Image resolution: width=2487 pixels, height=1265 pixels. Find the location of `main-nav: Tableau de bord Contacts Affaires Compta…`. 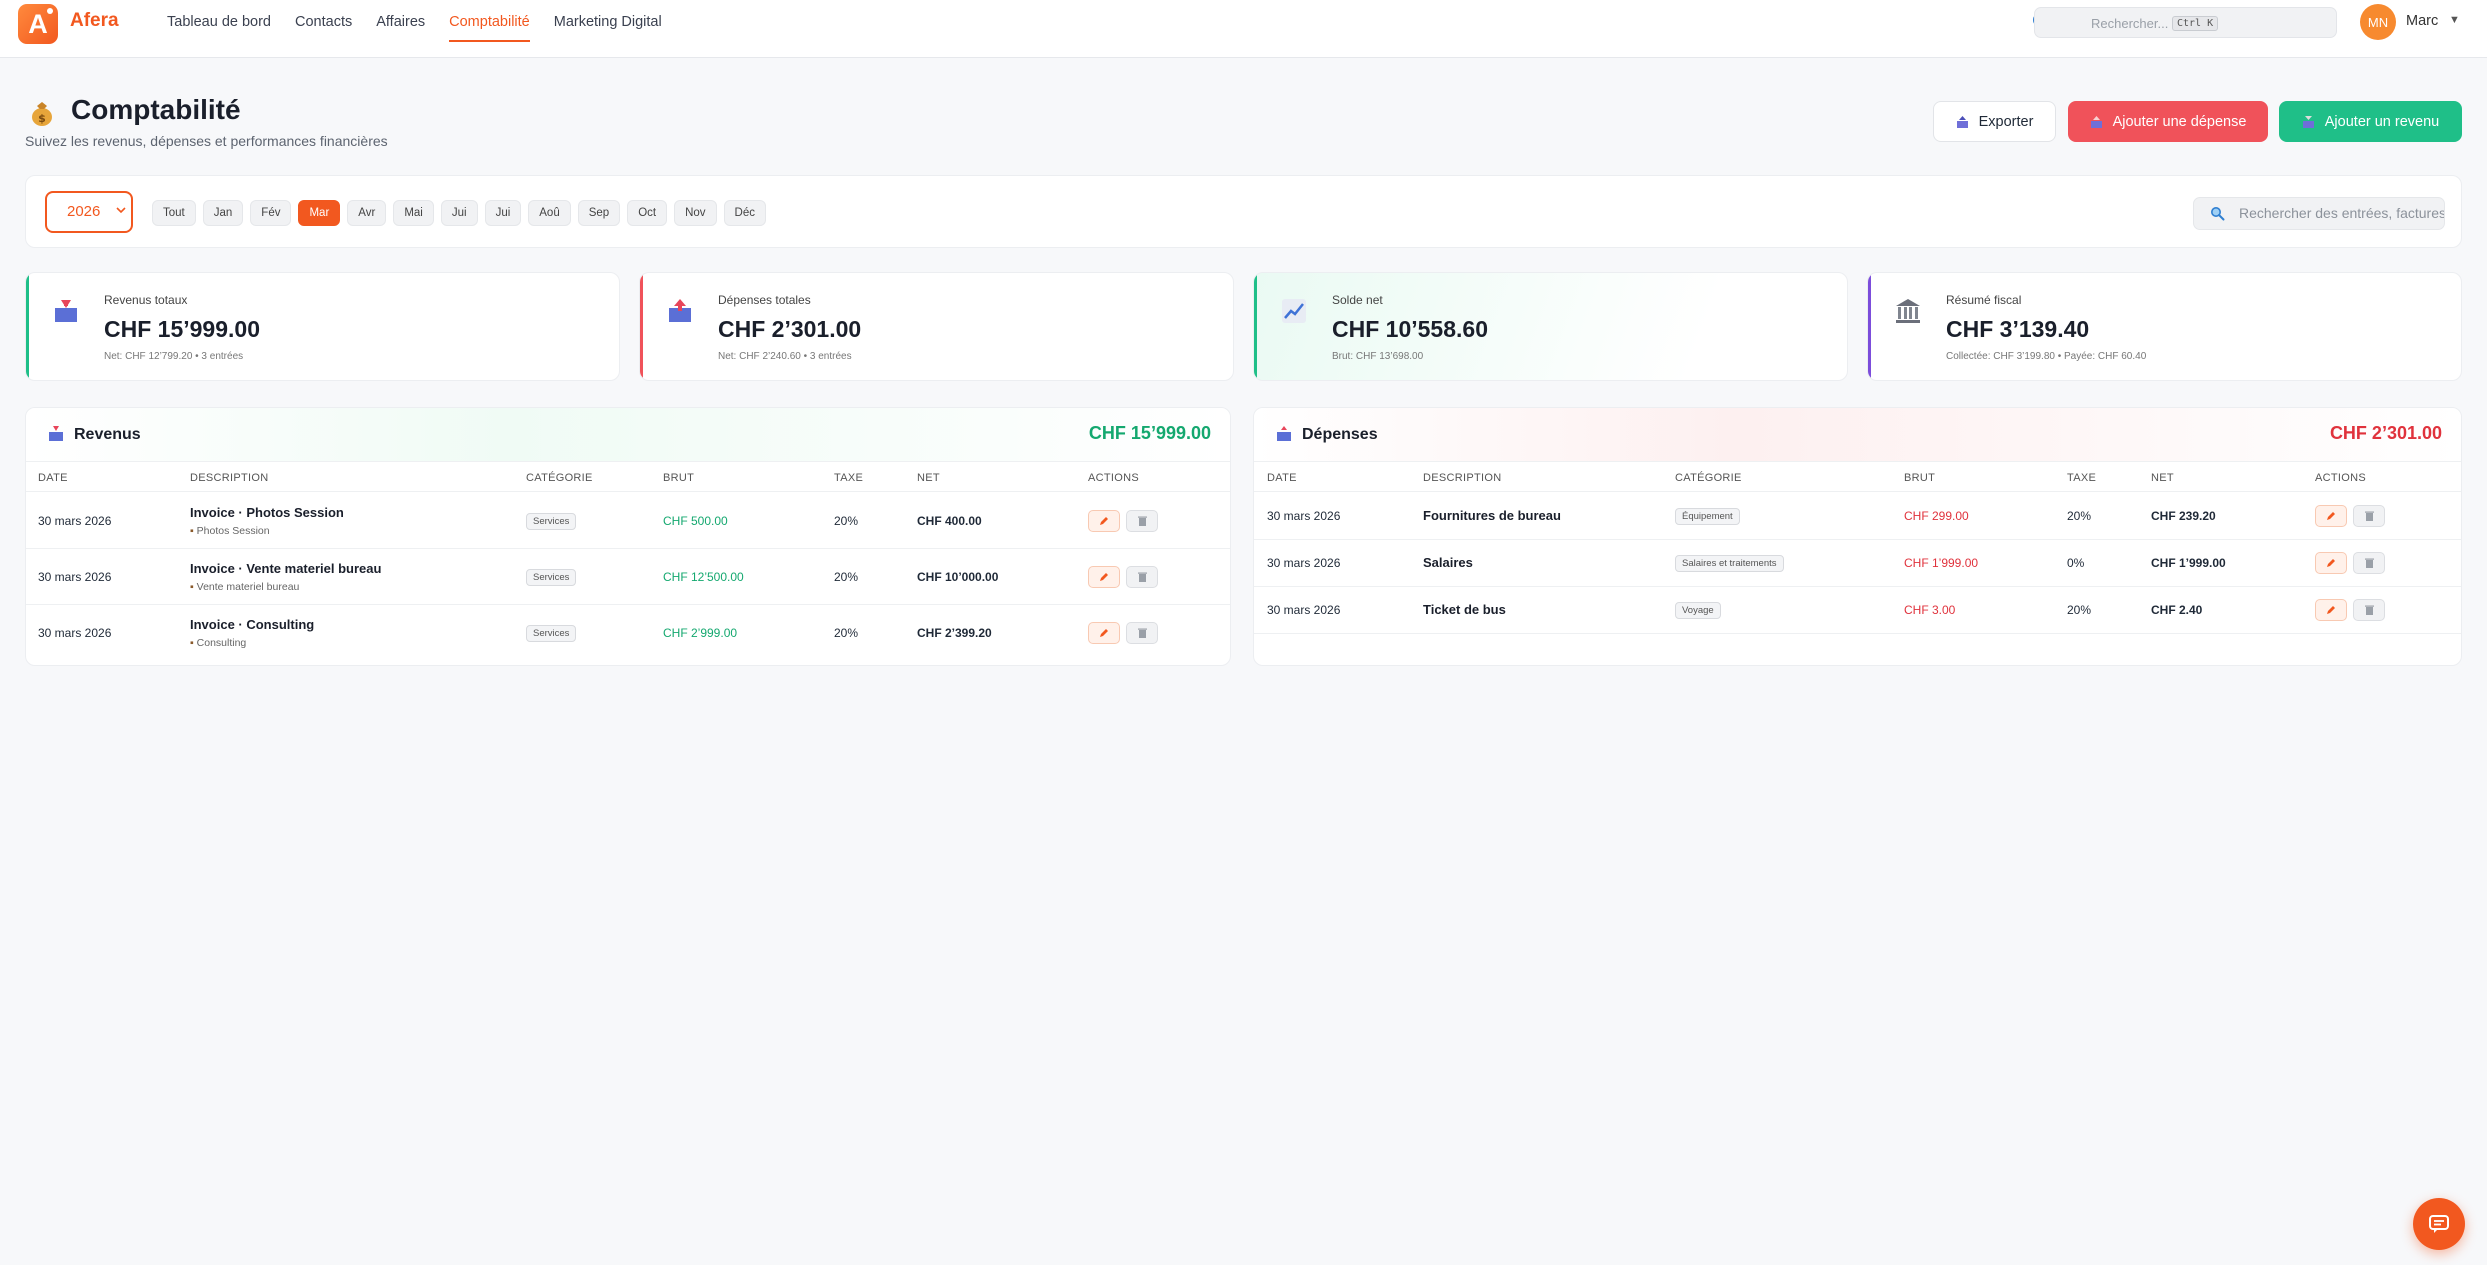

main-nav: Tableau de bord Contacts Affaires Compta… is located at coordinates (414, 22).